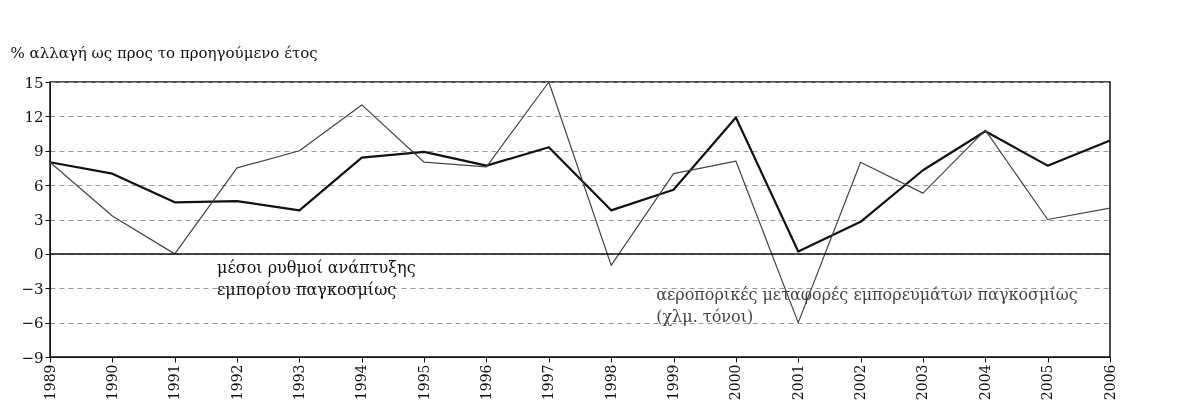 The width and height of the screenshot is (1187, 418). What do you see at coordinates (32, 357) in the screenshot?
I see `y-tick-label: −9` at bounding box center [32, 357].